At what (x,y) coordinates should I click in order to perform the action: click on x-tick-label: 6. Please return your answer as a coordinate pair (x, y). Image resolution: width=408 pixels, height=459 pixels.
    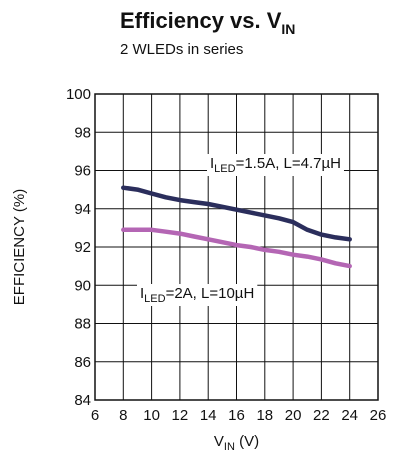
    Looking at the image, I should click on (95, 415).